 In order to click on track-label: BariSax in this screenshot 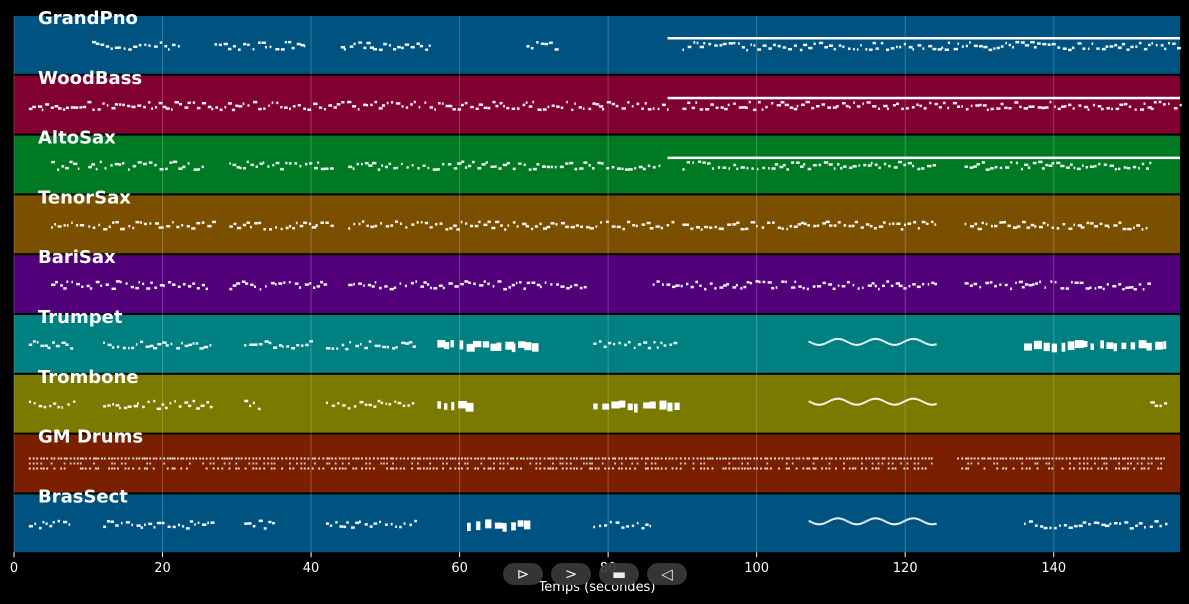, I will do `click(77, 257)`.